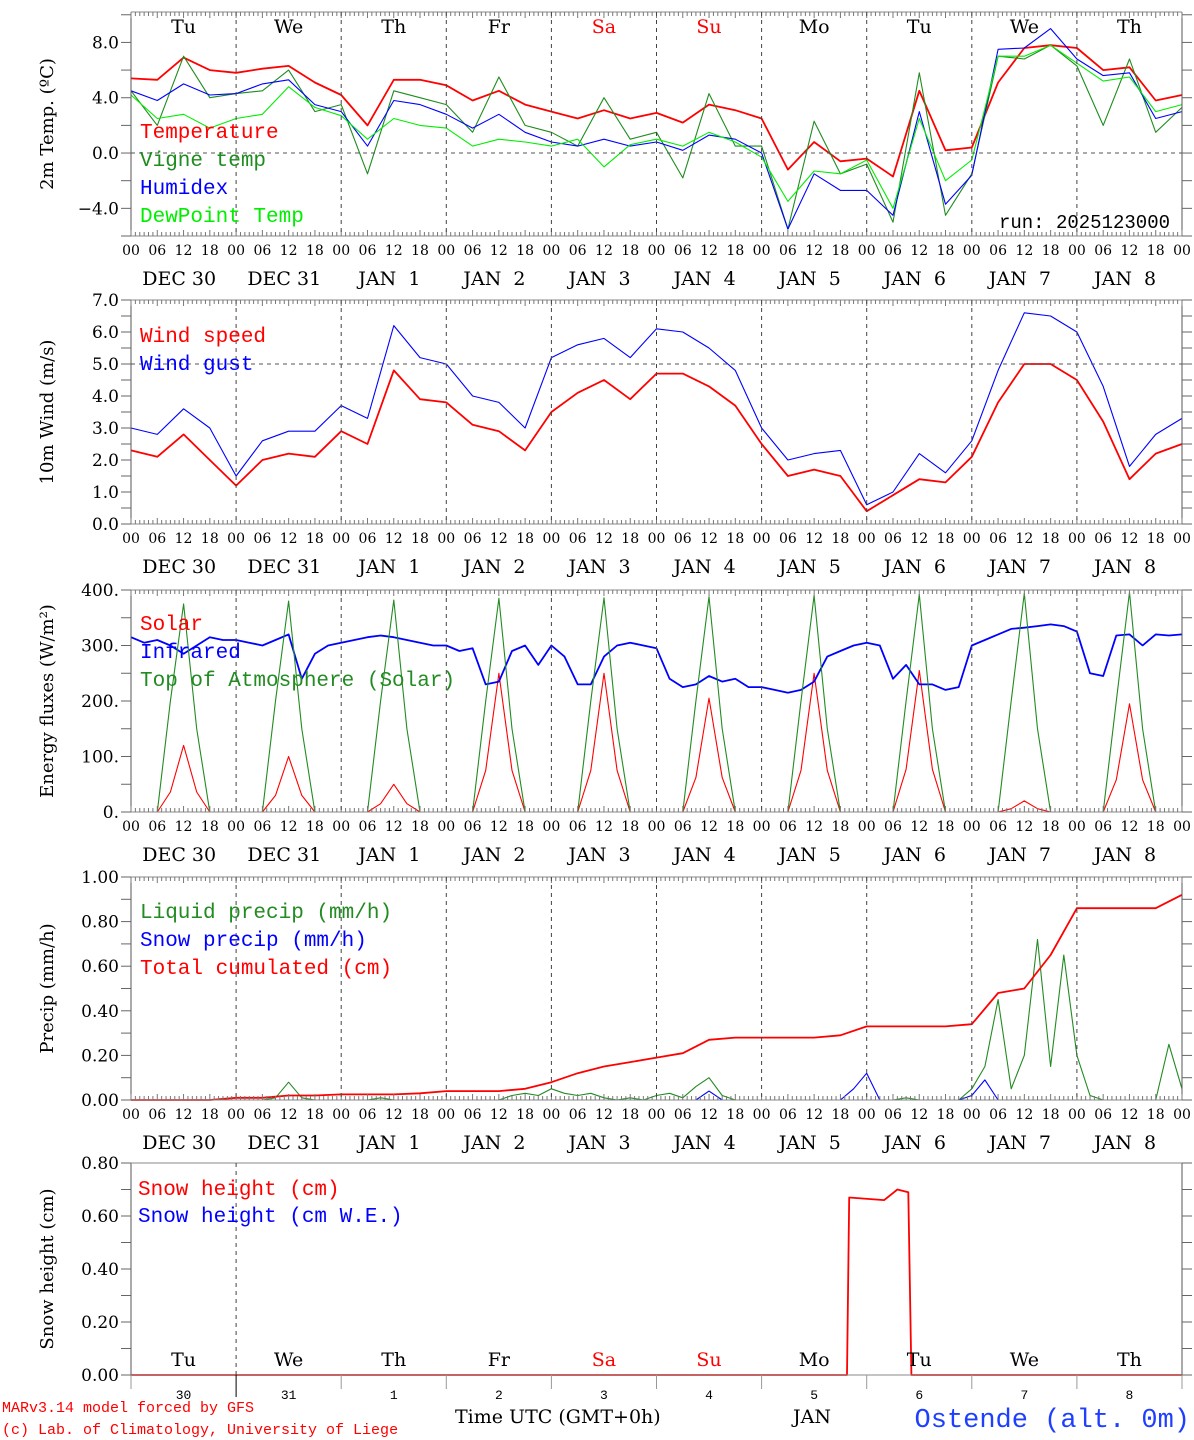  Describe the element at coordinates (809, 567) in the screenshot. I see `date-label: JAN 5` at that location.